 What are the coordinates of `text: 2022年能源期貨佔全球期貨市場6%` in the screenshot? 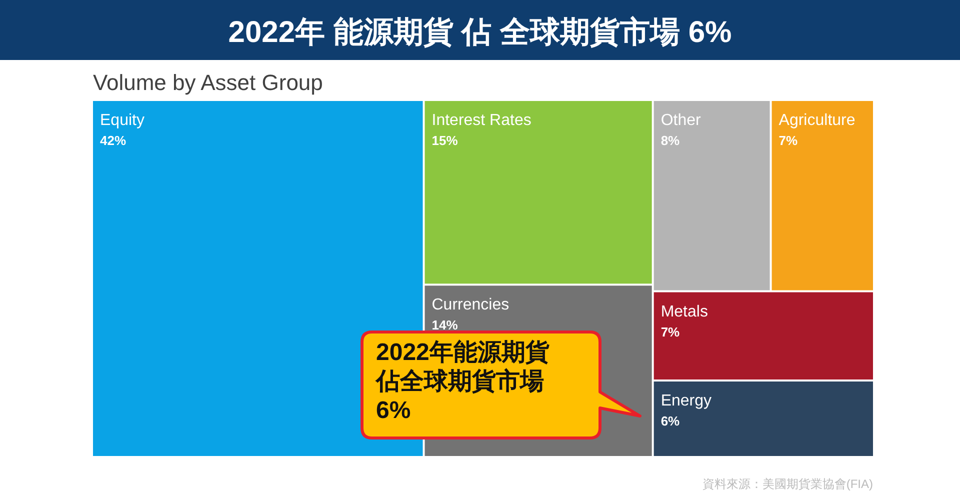 It's located at (462, 381).